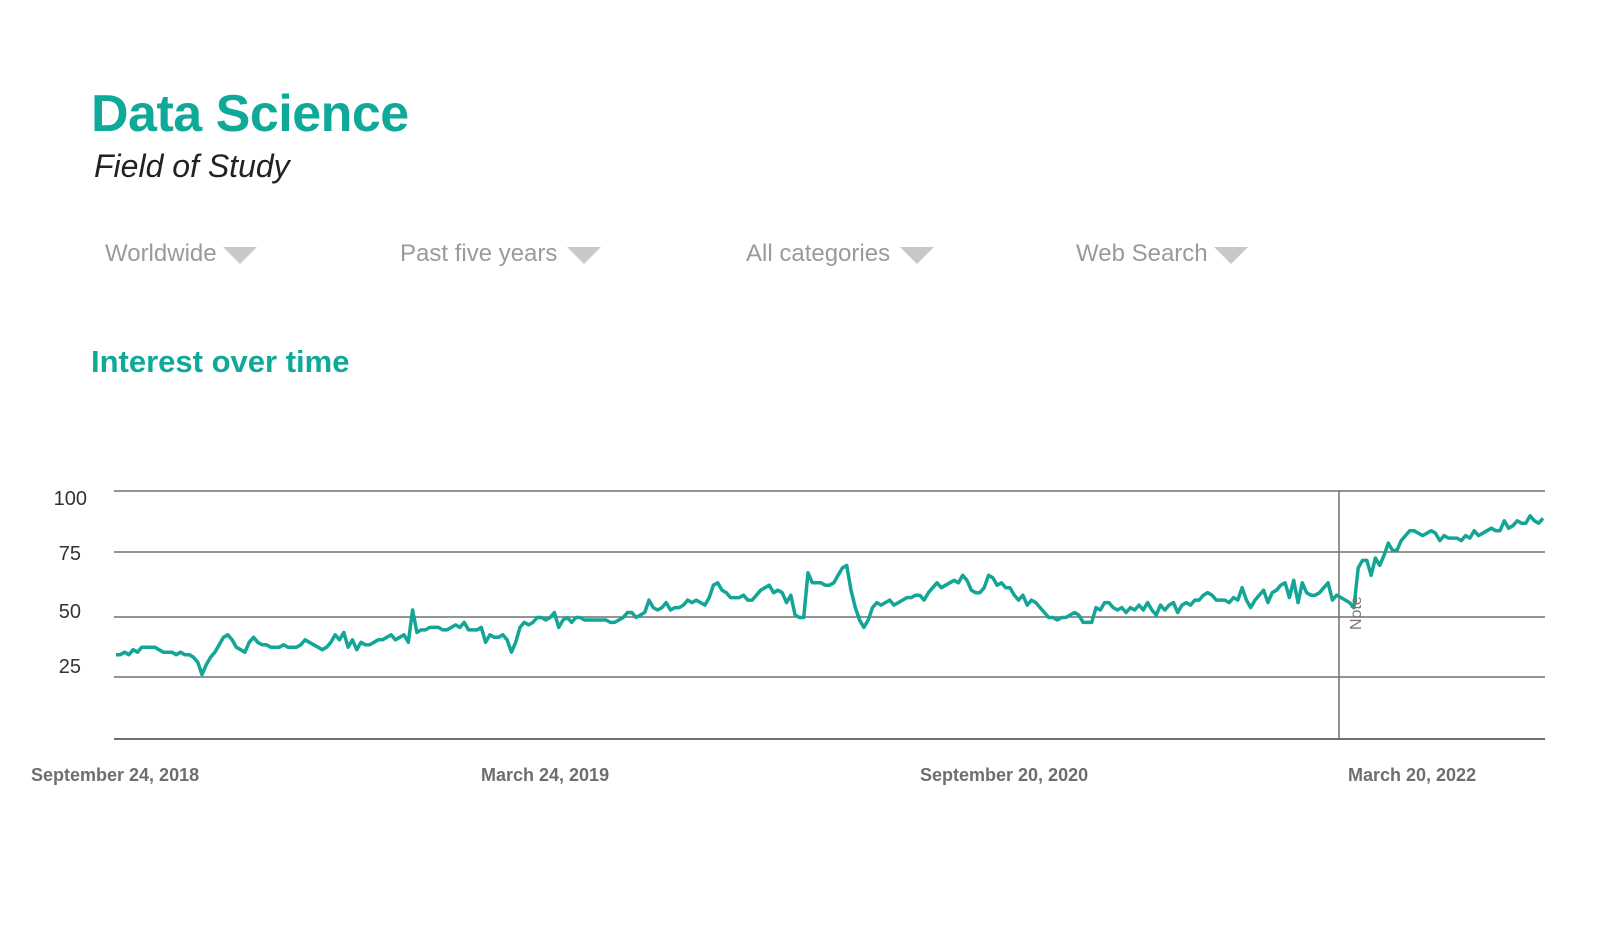 This screenshot has height=929, width=1600. Describe the element at coordinates (1356, 613) in the screenshot. I see `note-annotation: Note` at that location.